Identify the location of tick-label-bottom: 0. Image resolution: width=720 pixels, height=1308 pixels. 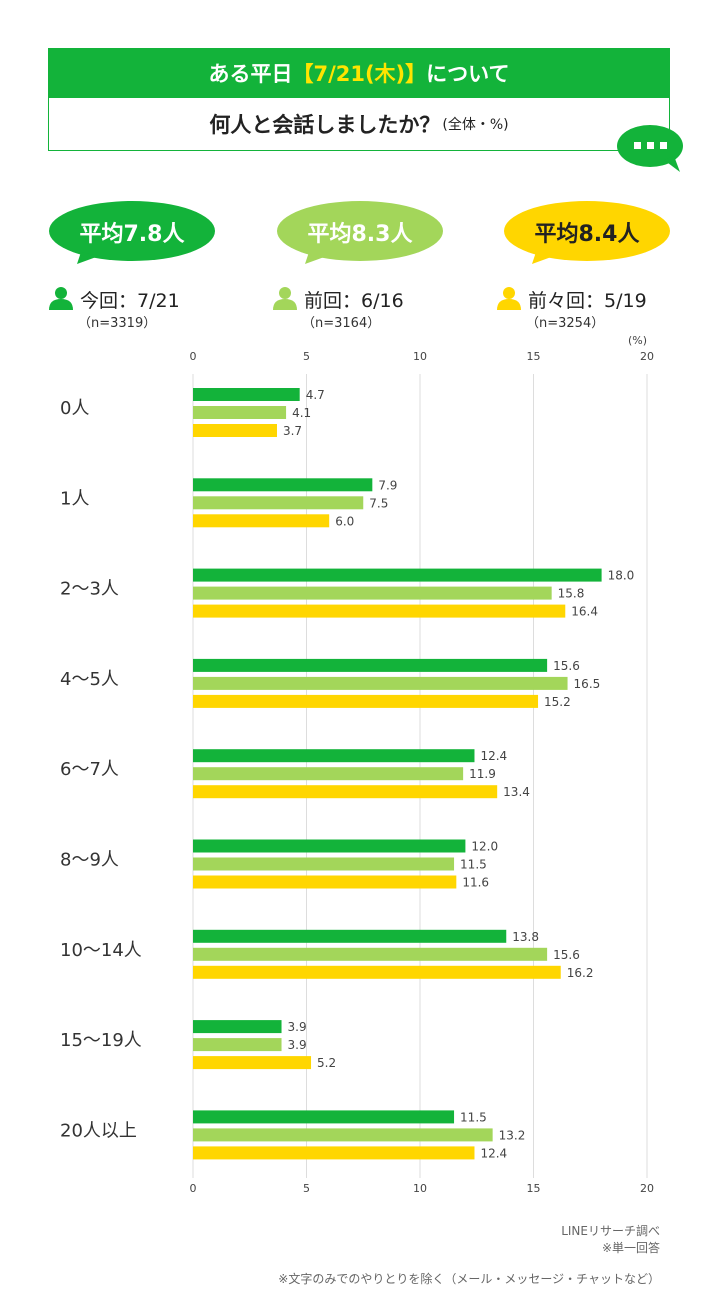
(193, 1188).